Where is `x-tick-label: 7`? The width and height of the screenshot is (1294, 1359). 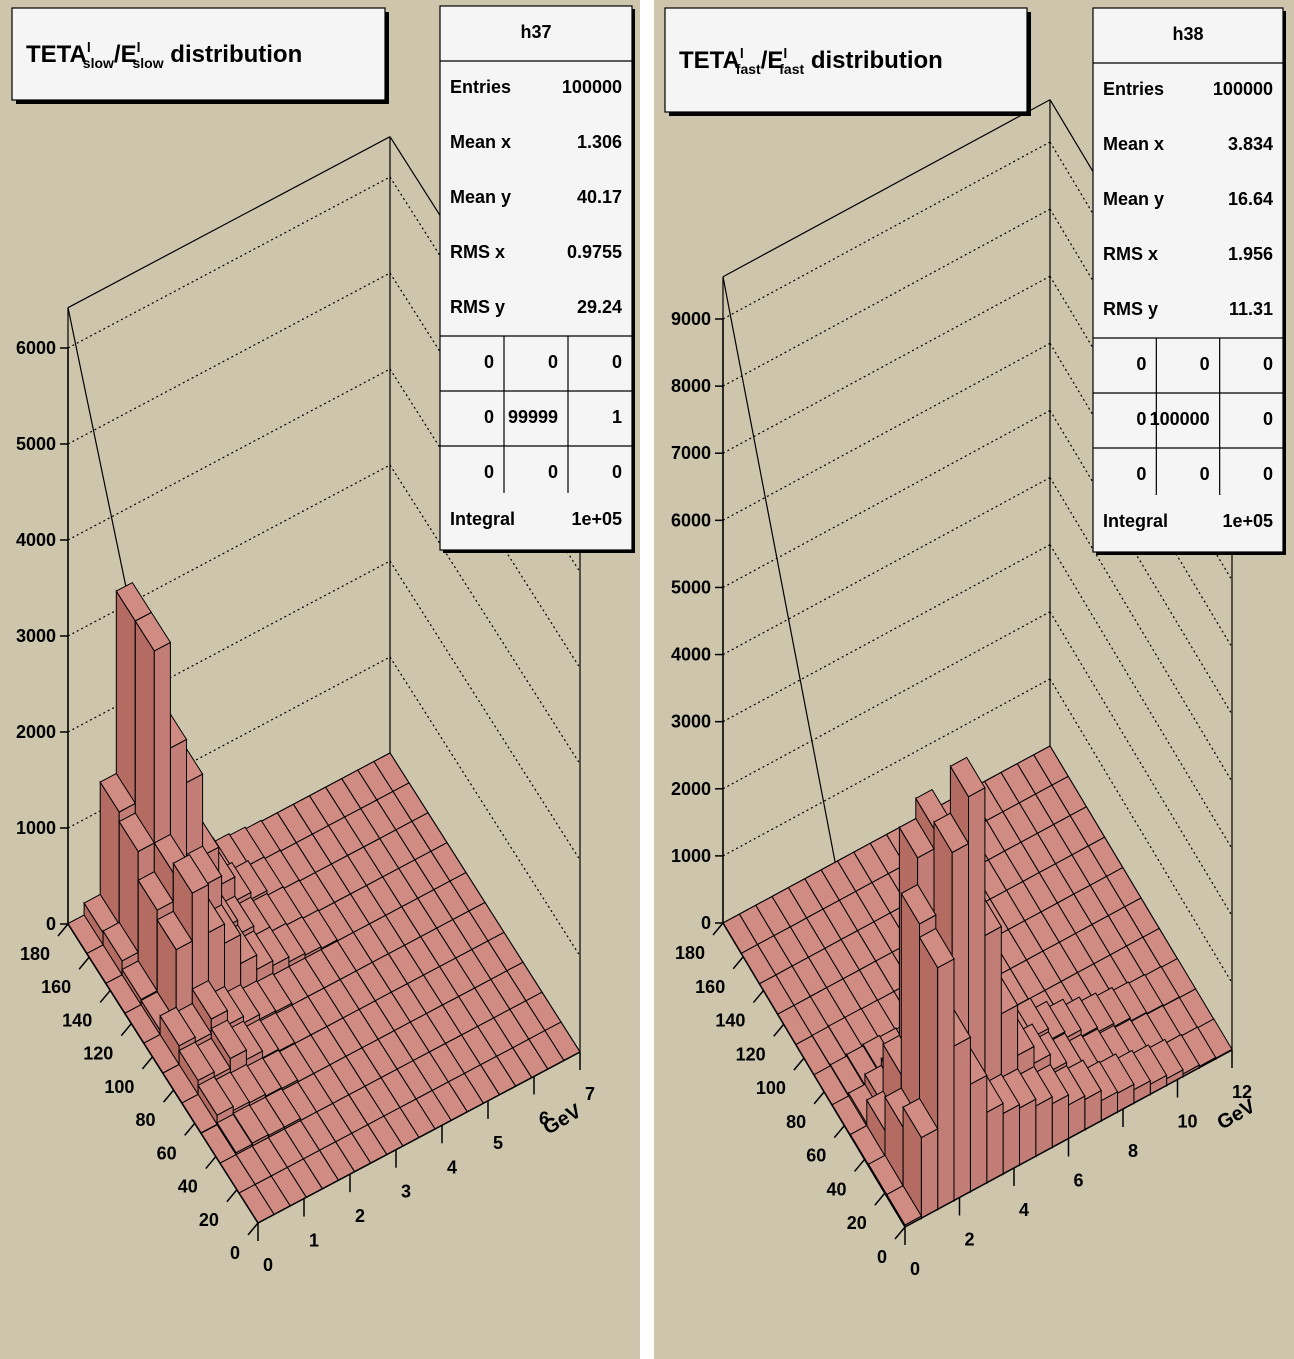
x-tick-label: 7 is located at coordinates (590, 1094).